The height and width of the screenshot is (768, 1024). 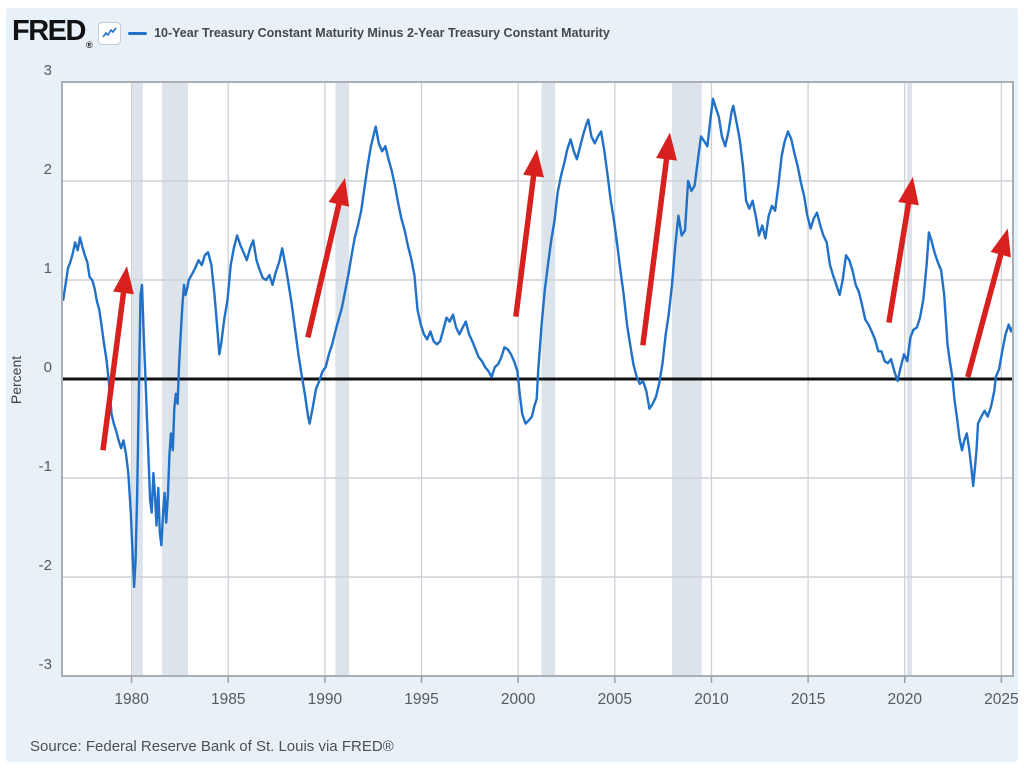 I want to click on y-tick-label: 0, so click(x=48, y=367).